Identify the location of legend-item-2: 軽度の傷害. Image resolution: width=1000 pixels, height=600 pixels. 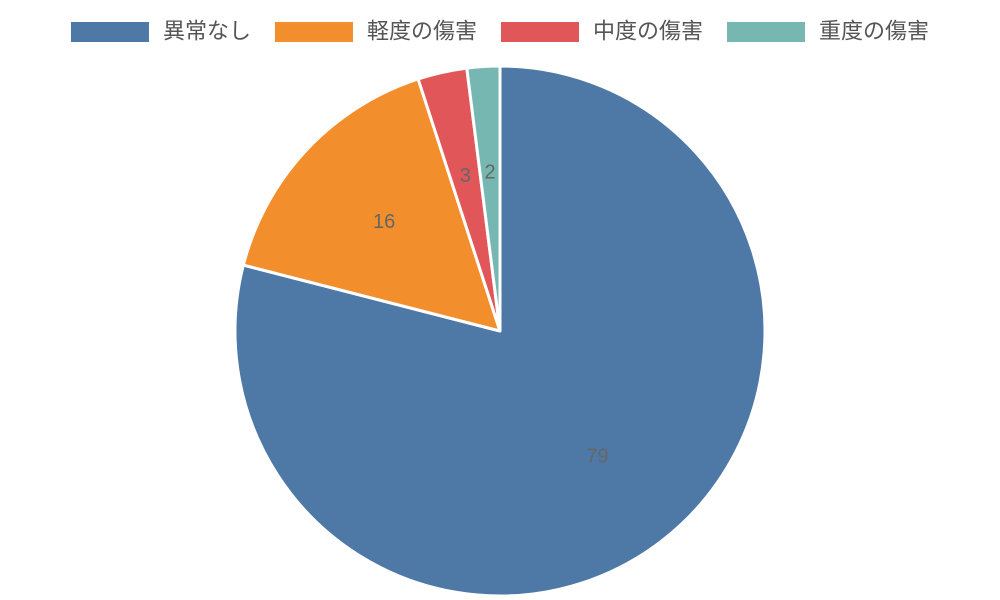
(375, 32).